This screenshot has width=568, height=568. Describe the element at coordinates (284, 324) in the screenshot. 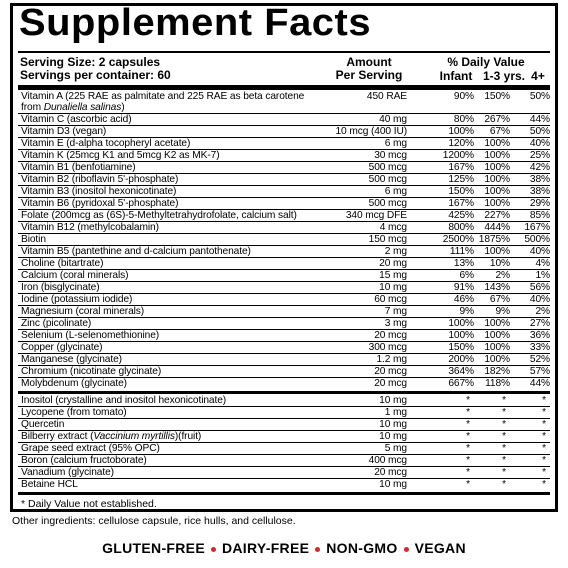

I see `row: Zinc (picolinate) 3 mg 100% 100% 27%` at that location.